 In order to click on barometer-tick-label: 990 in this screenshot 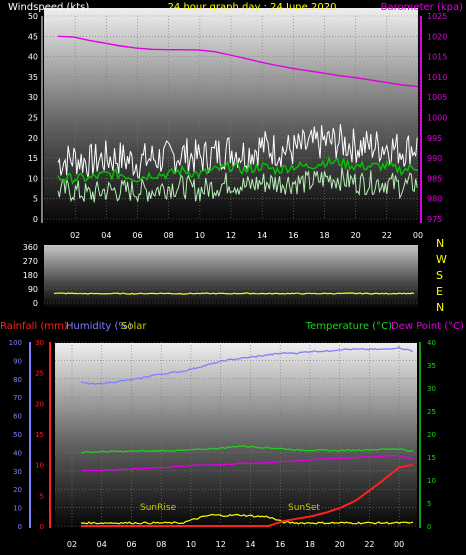, I will do `click(434, 158)`.